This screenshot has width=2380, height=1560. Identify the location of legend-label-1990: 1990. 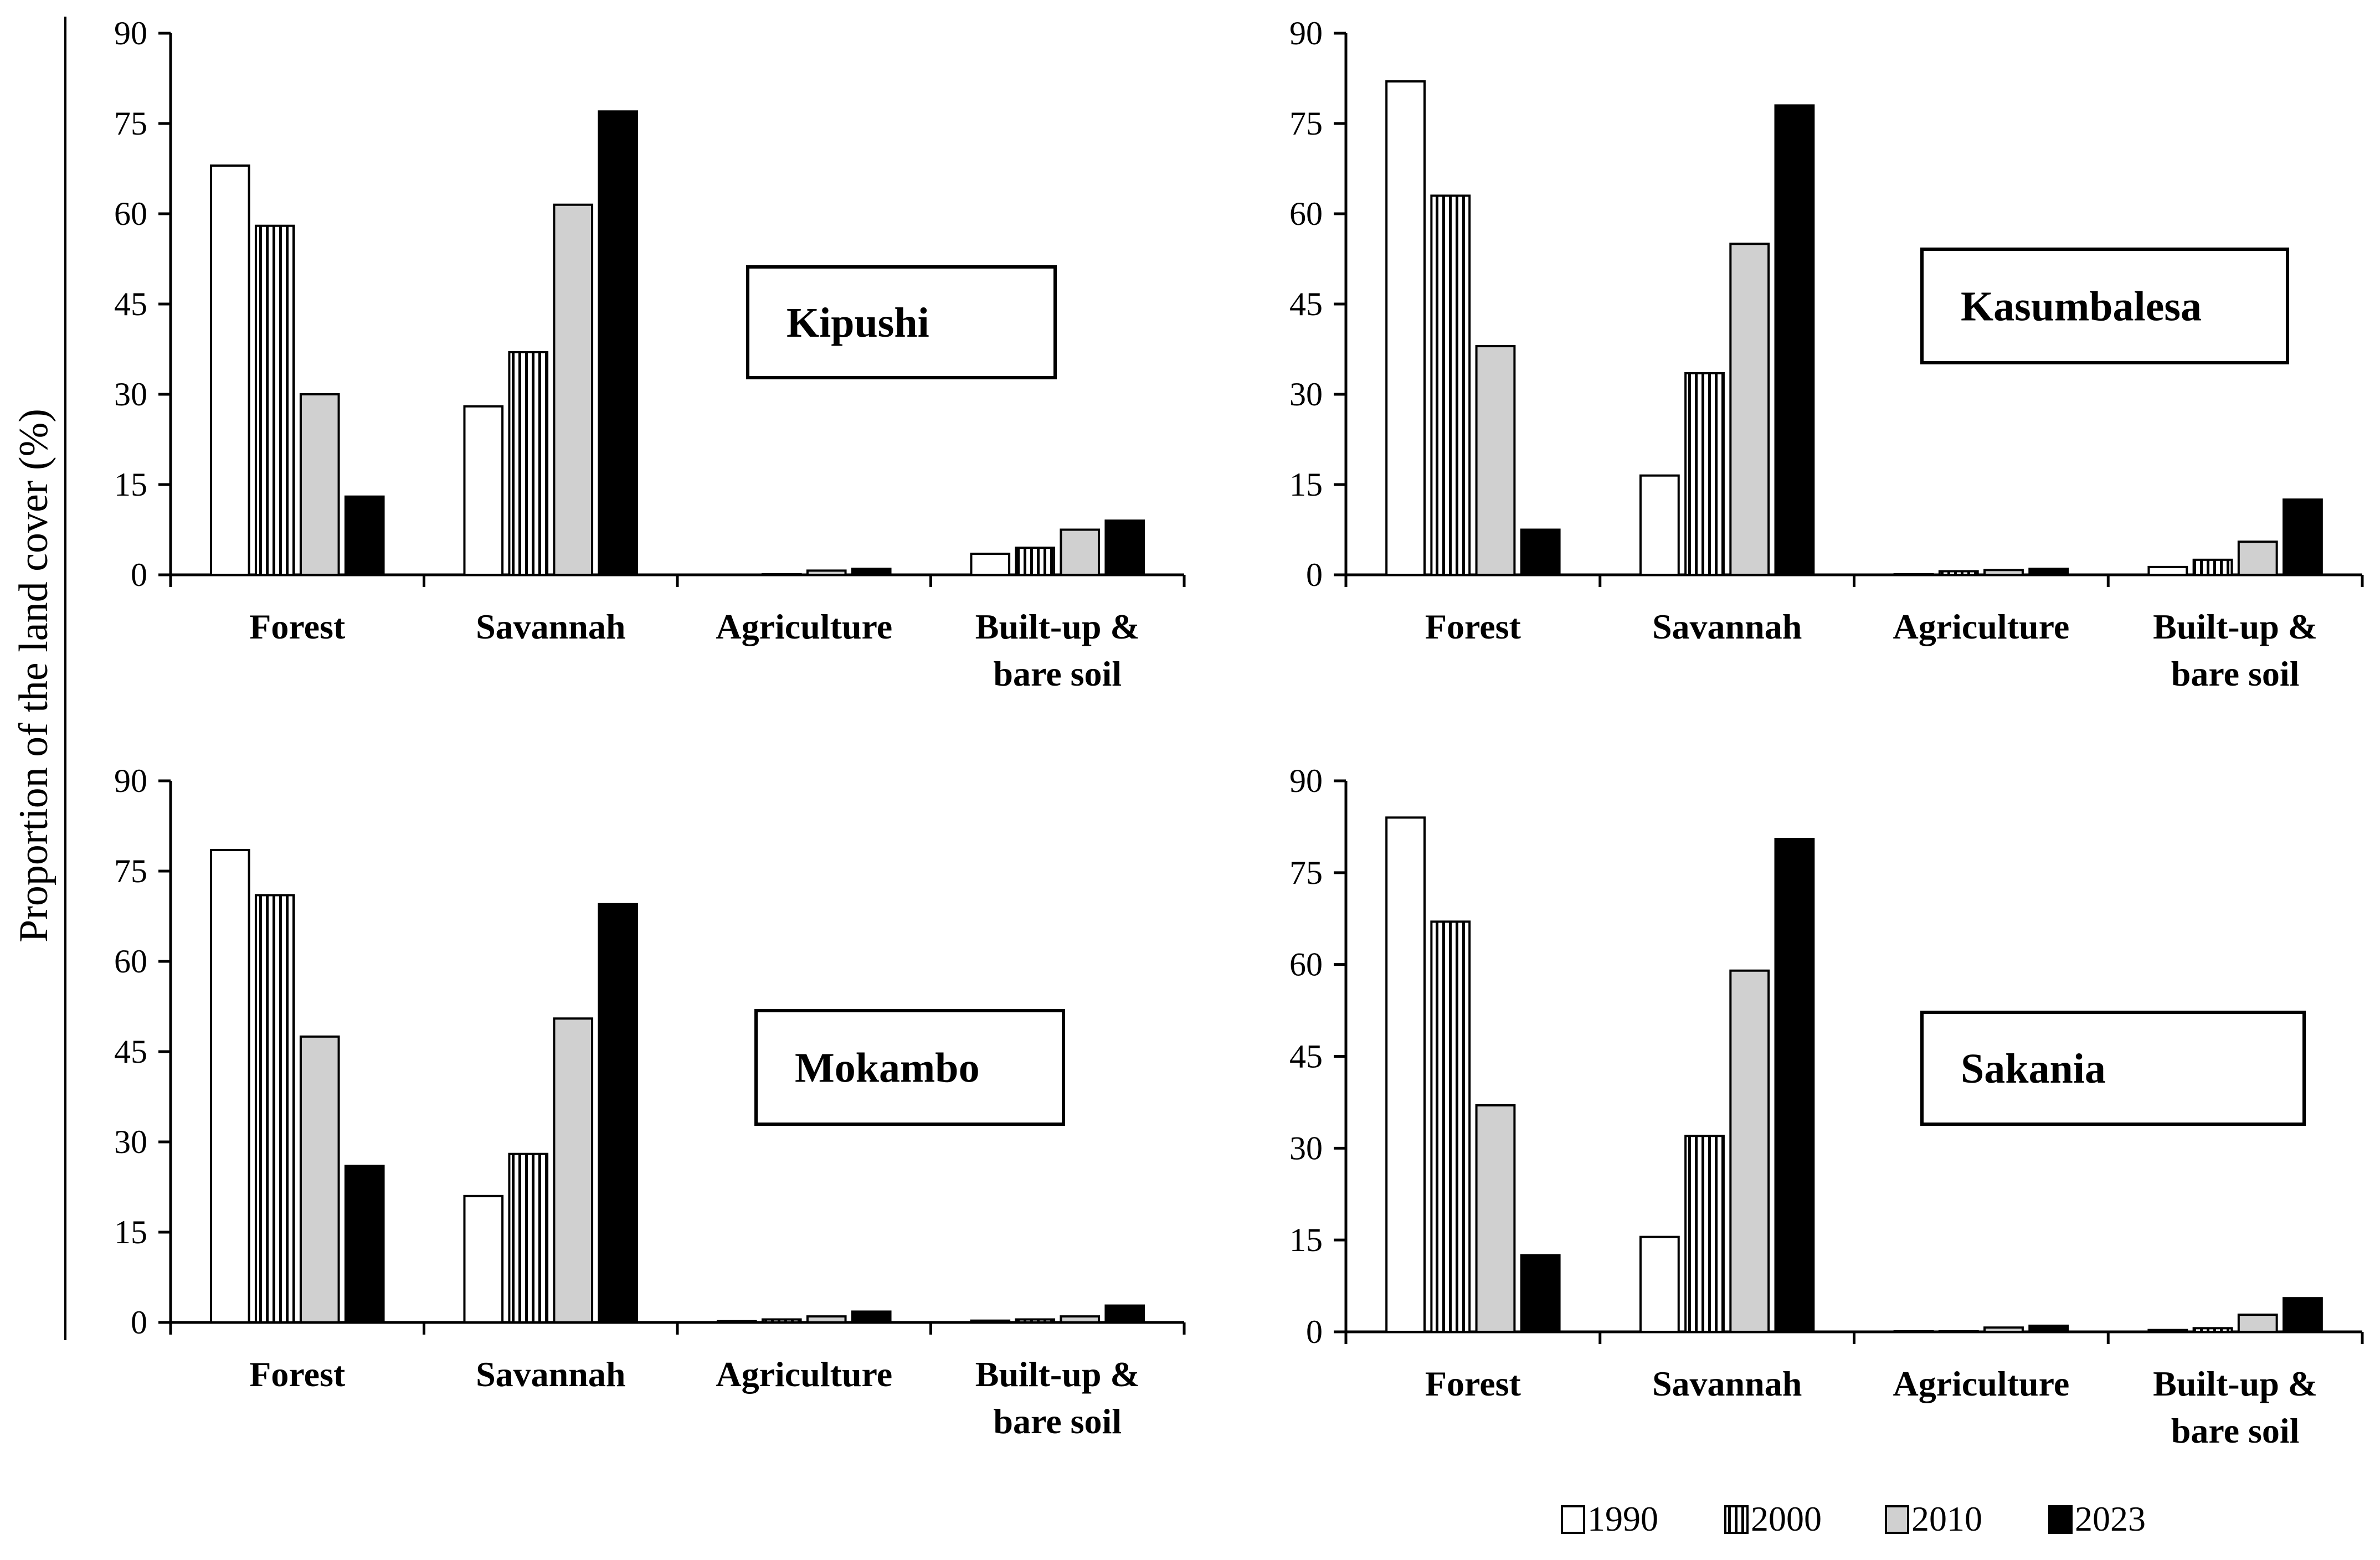
(1622, 1518).